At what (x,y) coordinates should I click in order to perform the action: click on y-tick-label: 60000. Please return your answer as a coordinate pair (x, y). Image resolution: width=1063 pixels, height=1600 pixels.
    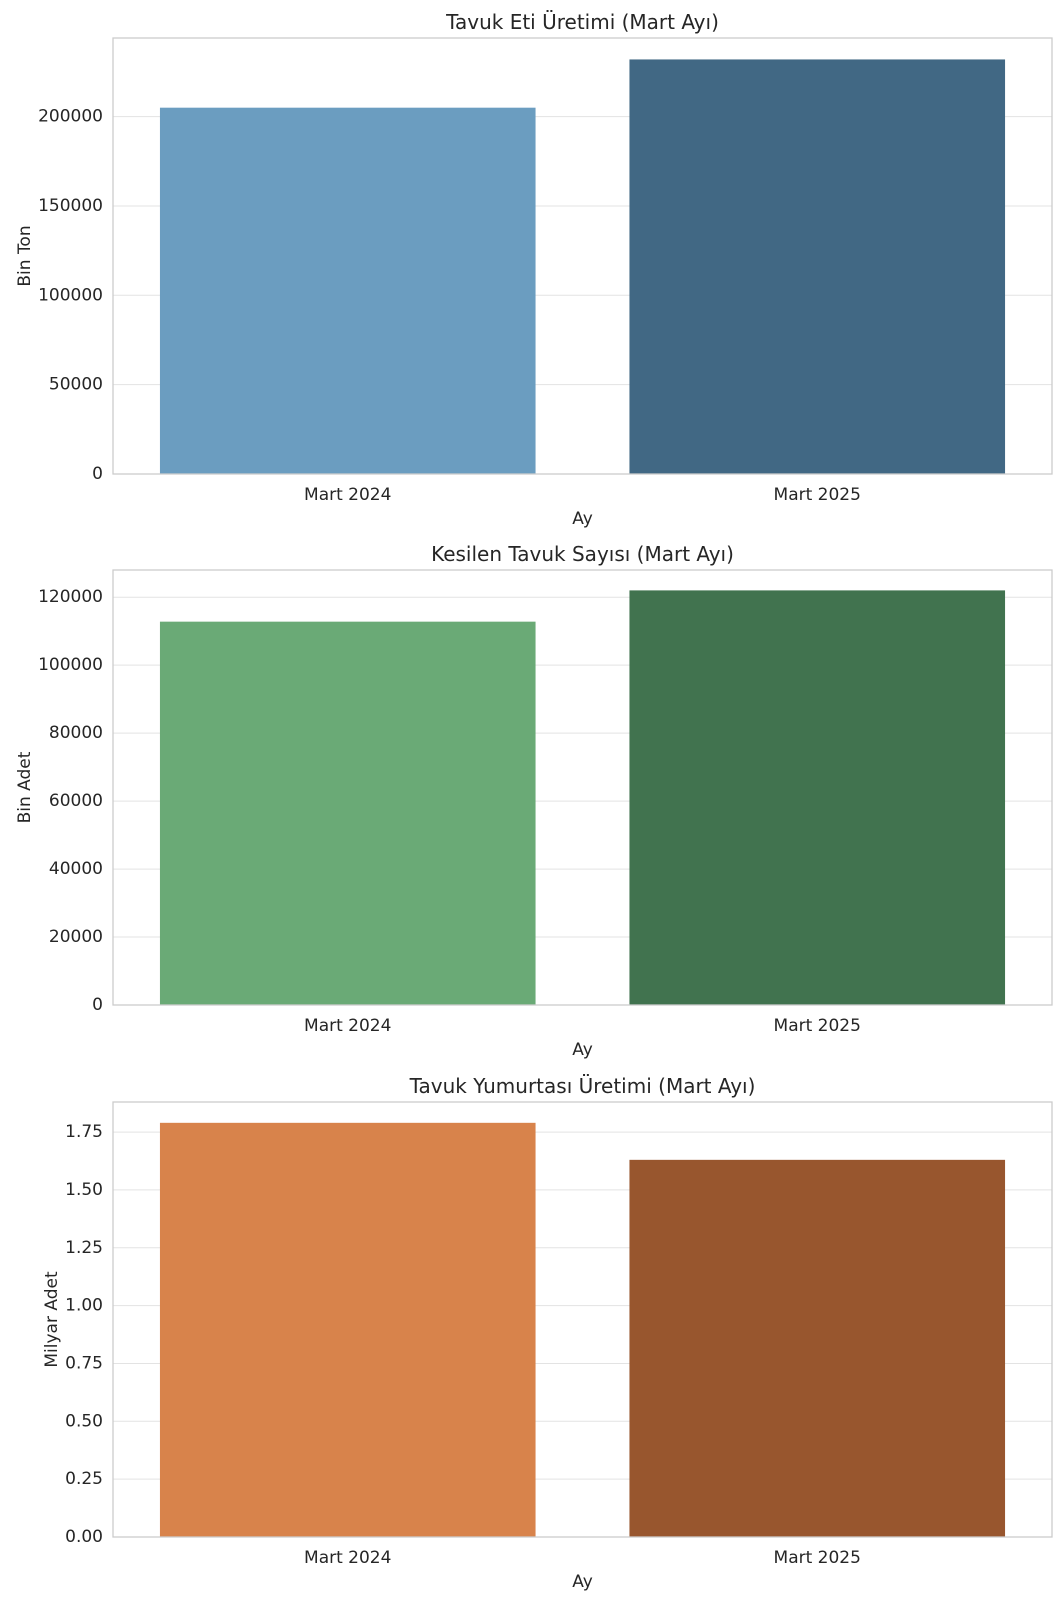
    Looking at the image, I should click on (76, 801).